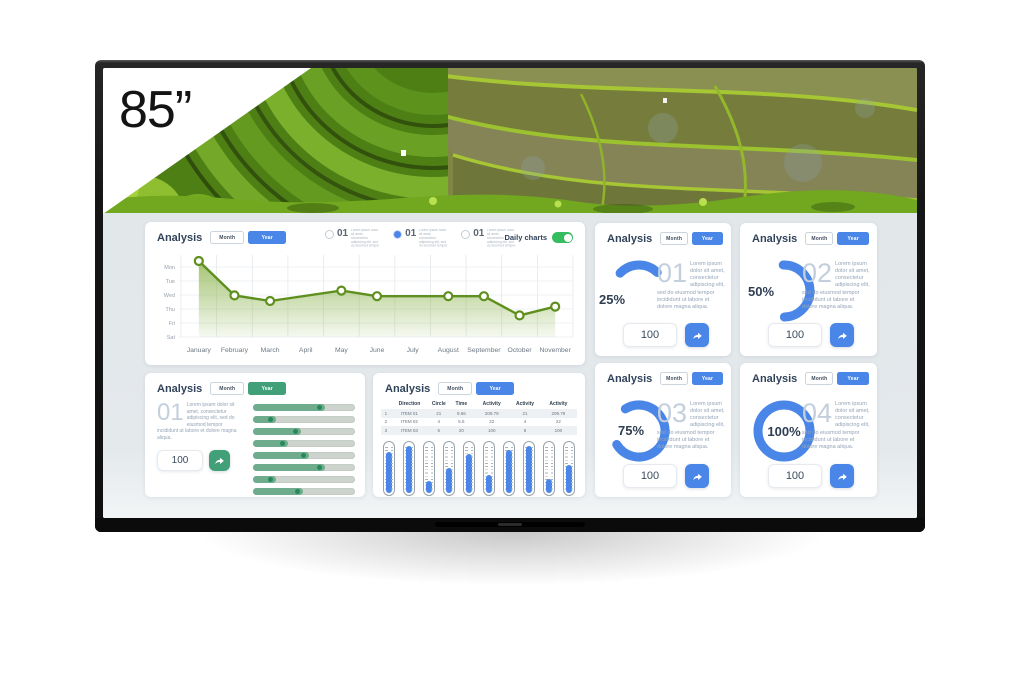 This screenshot has height=684, width=1024. Describe the element at coordinates (448, 350) in the screenshot. I see `svg-text: August` at that location.